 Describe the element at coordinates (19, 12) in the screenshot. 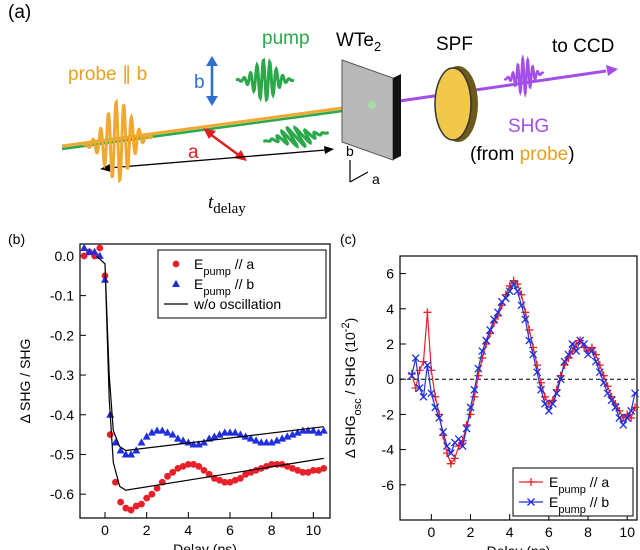

I see `panel-label: (a)` at that location.